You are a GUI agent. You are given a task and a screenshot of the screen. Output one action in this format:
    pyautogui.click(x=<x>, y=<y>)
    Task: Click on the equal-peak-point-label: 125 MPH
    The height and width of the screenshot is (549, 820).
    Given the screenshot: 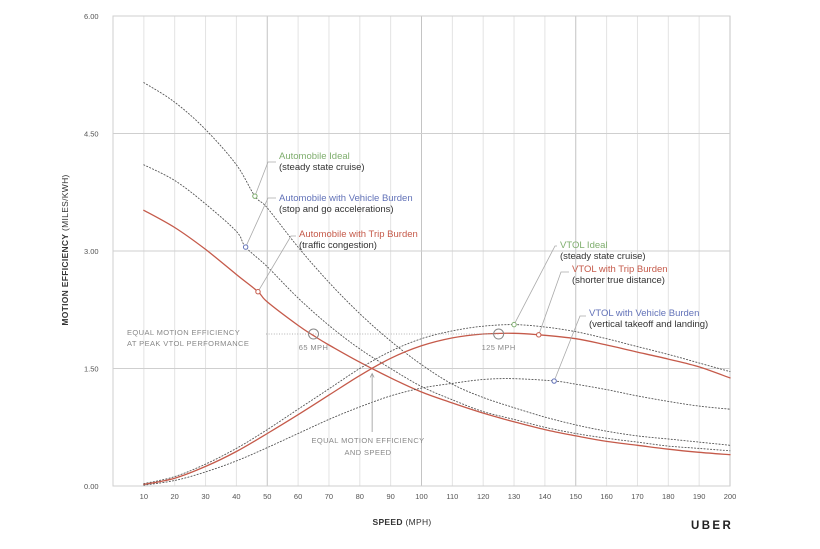 What is the action you would take?
    pyautogui.click(x=499, y=347)
    